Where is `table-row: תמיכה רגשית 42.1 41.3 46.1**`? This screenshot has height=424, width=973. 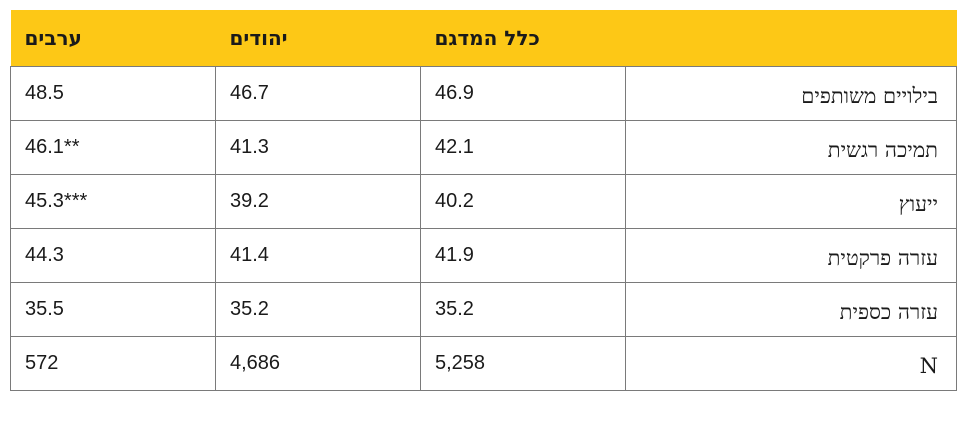
table-row: תמיכה רגשית 42.1 41.3 46.1** is located at coordinates (483, 147).